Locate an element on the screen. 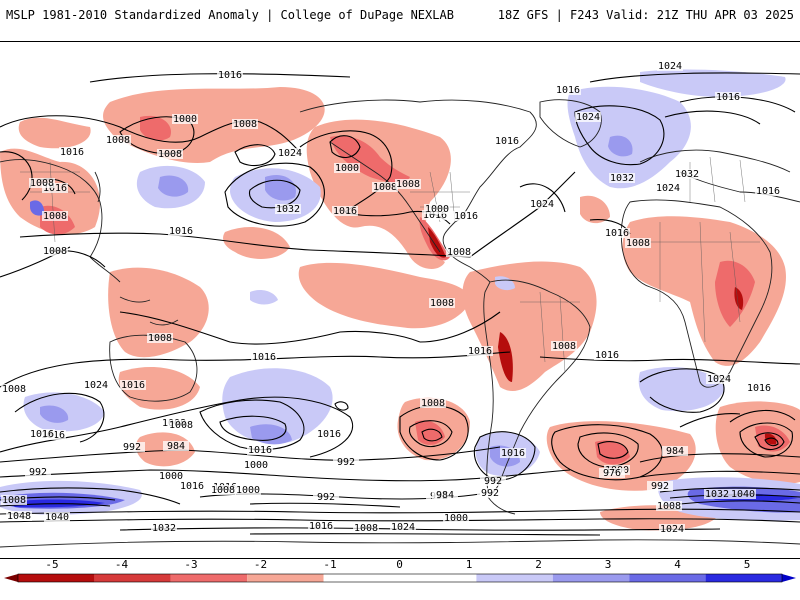  colorbar-svg is located at coordinates (400, 578).